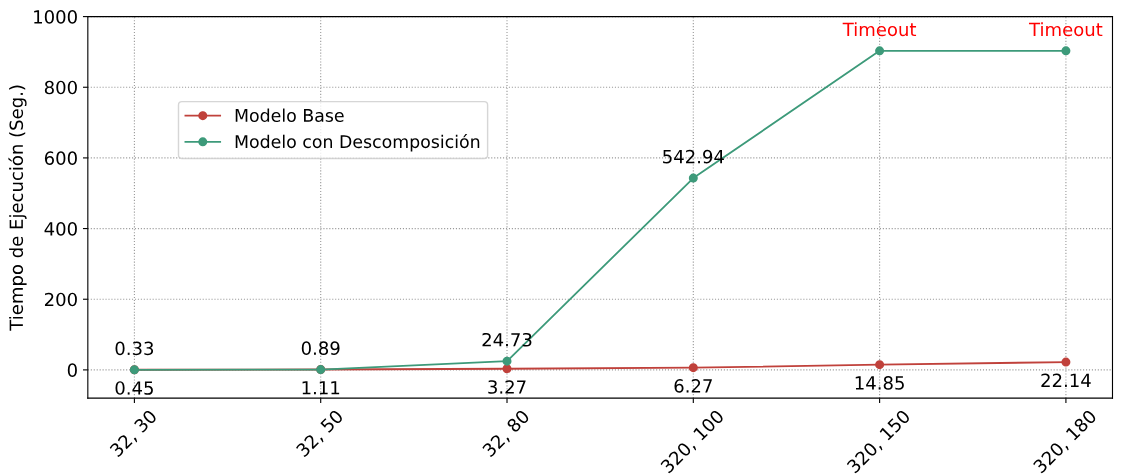 The width and height of the screenshot is (1126, 474). What do you see at coordinates (134, 348) in the screenshot?
I see `data-label: 0.33` at bounding box center [134, 348].